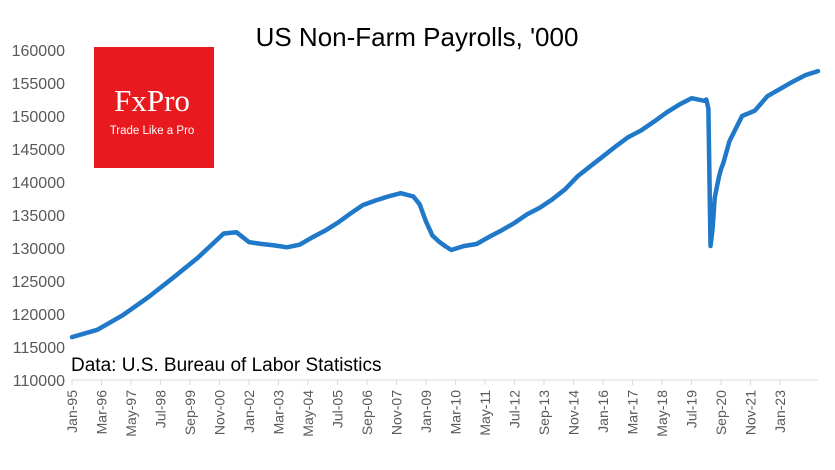 This screenshot has width=835, height=470. Describe the element at coordinates (152, 131) in the screenshot. I see `logo-tagline: Trade Like a Pro` at that location.